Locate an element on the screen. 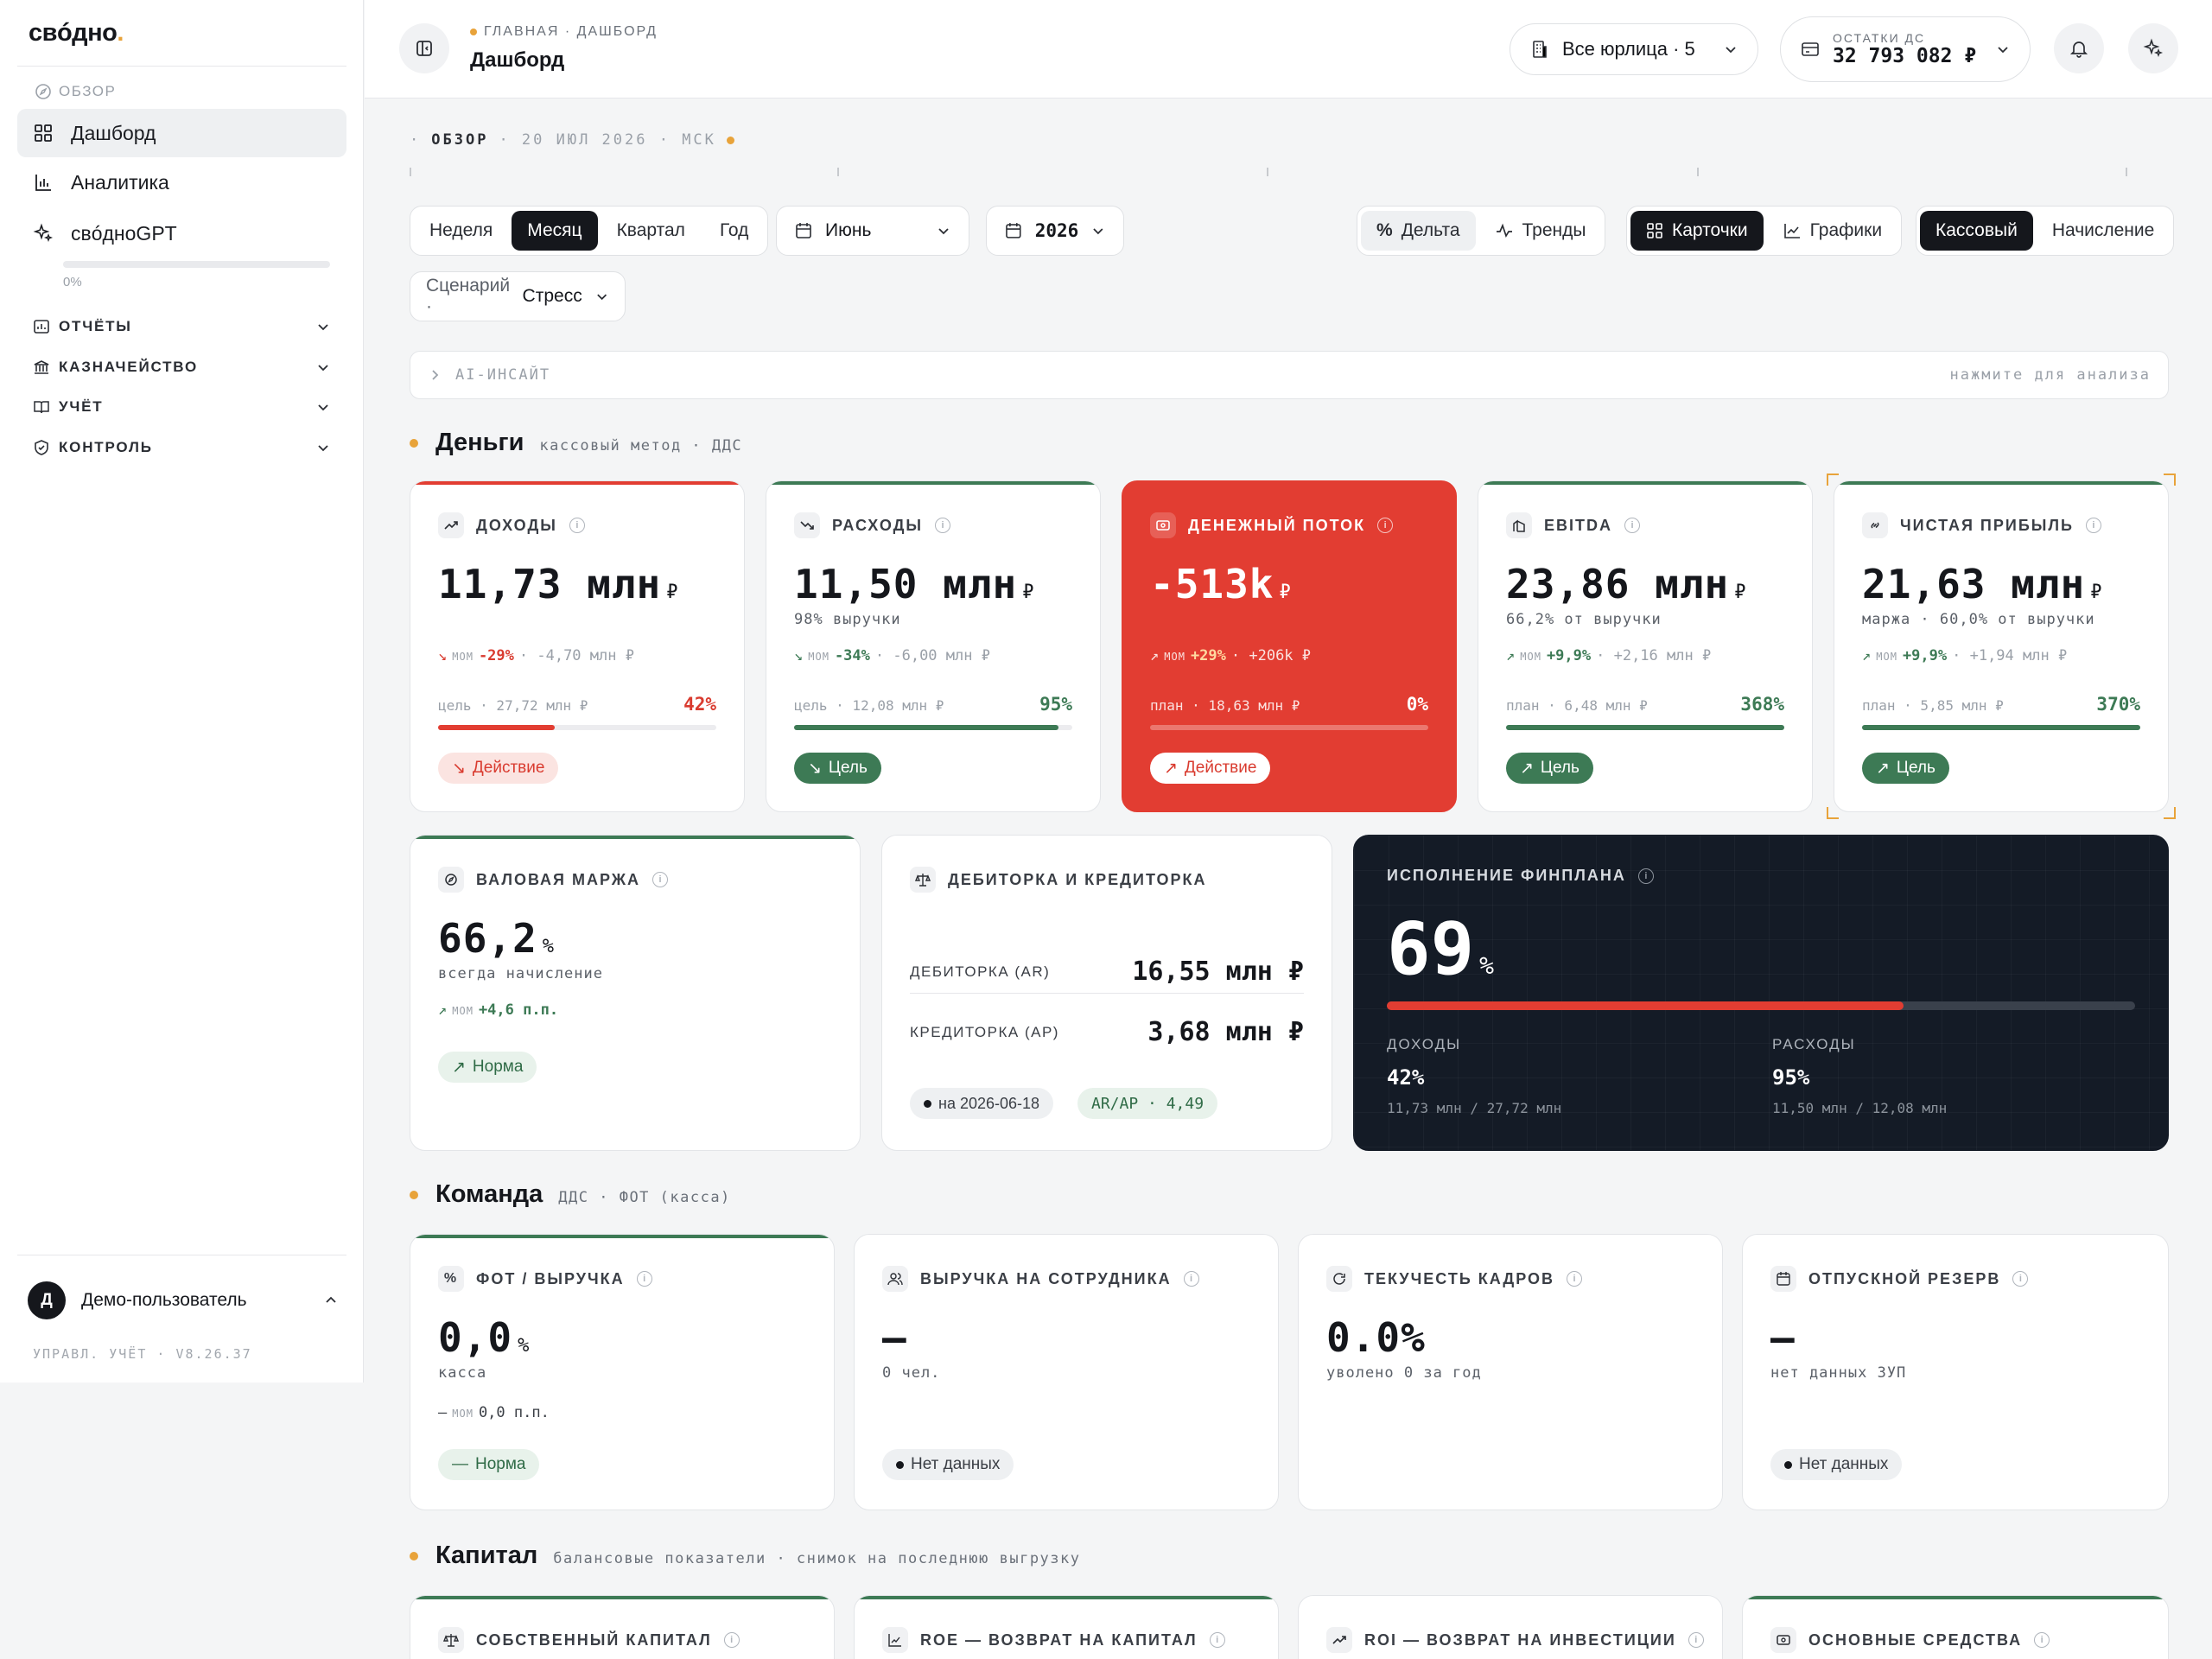  period-week: Неделя is located at coordinates (461, 230).